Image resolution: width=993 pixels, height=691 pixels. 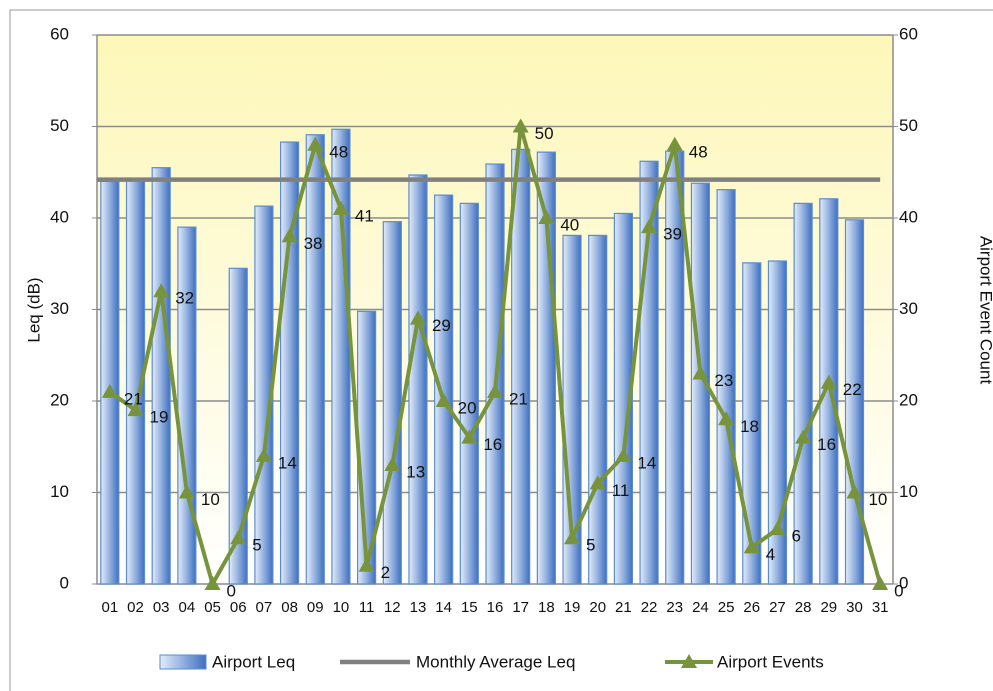 What do you see at coordinates (770, 554) in the screenshot?
I see `data-label: 4` at bounding box center [770, 554].